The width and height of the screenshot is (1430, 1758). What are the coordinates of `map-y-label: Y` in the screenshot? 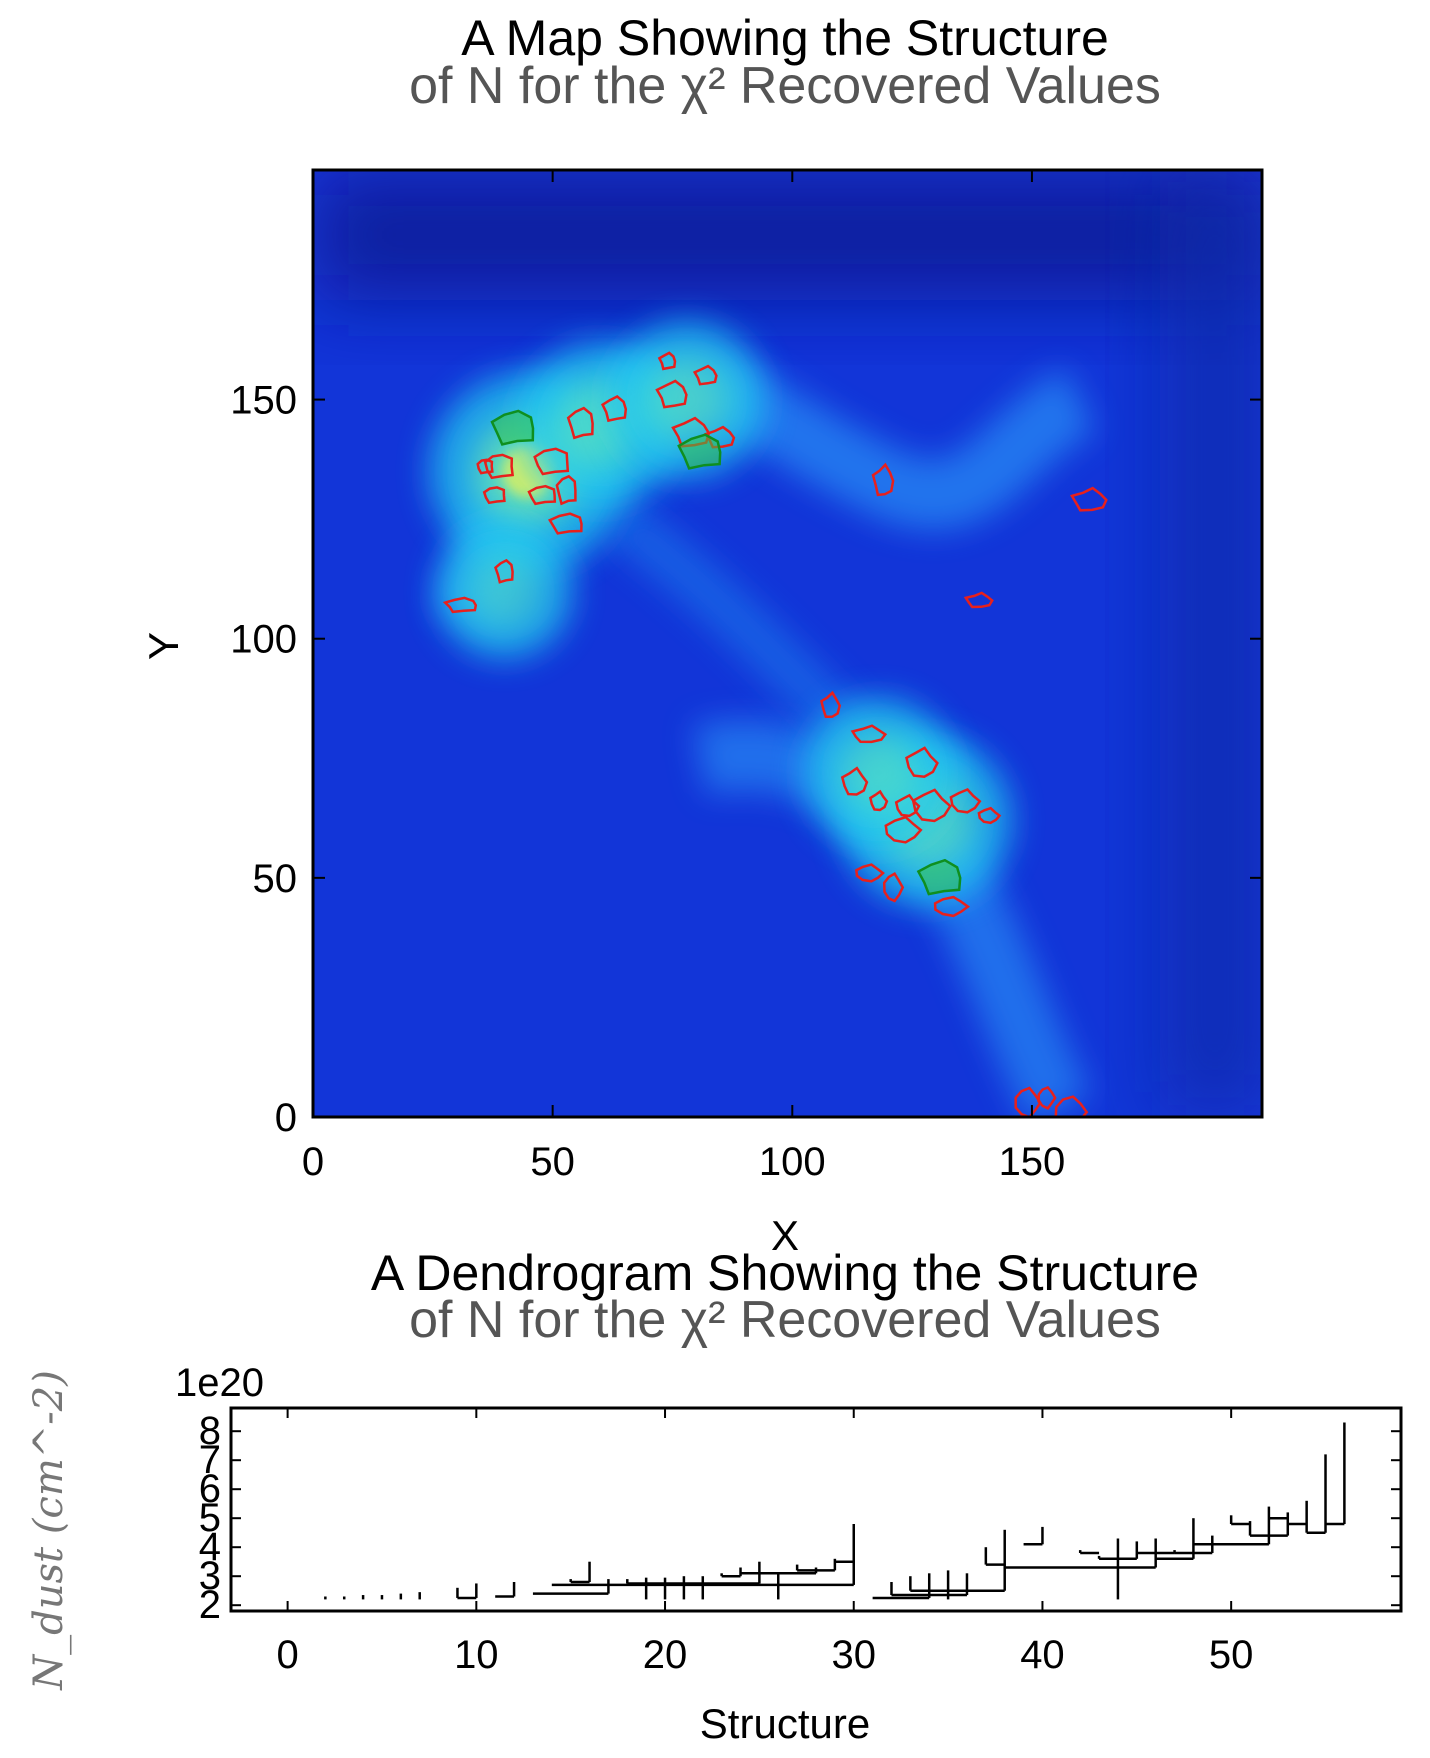 It's located at (163, 646).